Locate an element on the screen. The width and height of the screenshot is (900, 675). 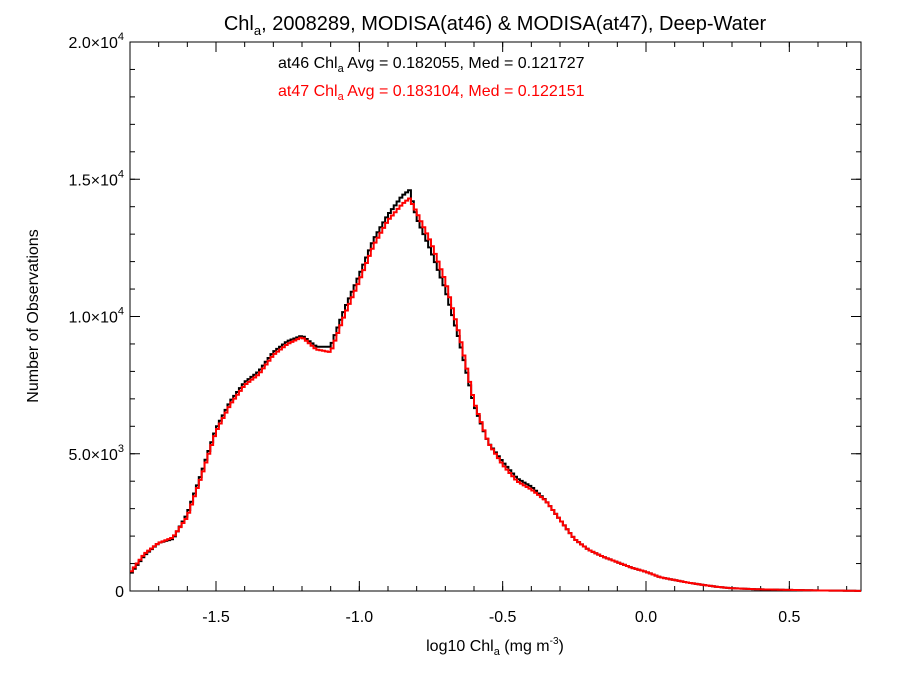
y-tick-label: 5.0×10³ is located at coordinates (96, 453).